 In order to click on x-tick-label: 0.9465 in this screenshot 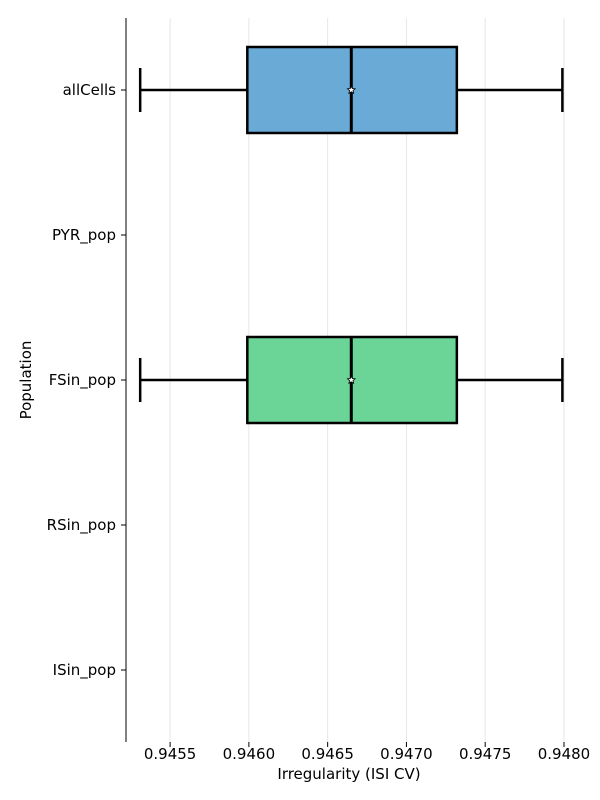, I will do `click(327, 754)`.